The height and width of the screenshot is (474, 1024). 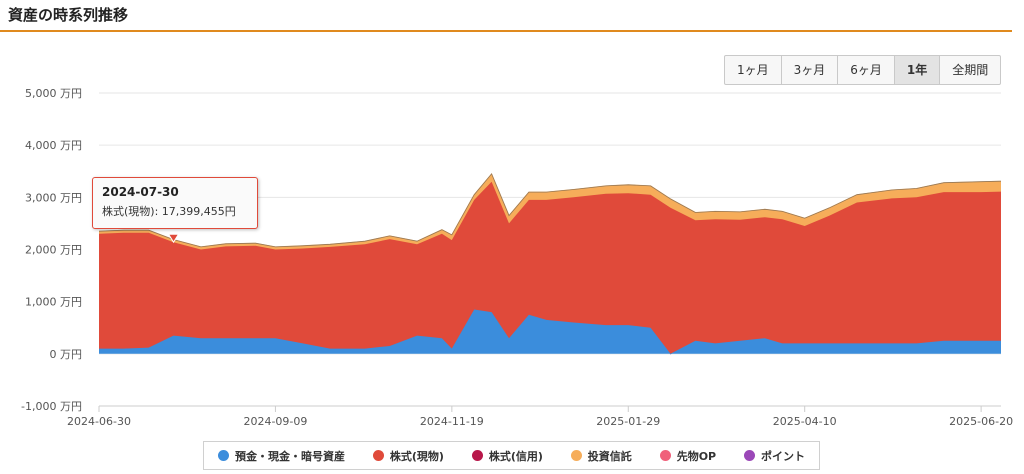 I want to click on x-tick-label: 2024-09-09, so click(x=275, y=421).